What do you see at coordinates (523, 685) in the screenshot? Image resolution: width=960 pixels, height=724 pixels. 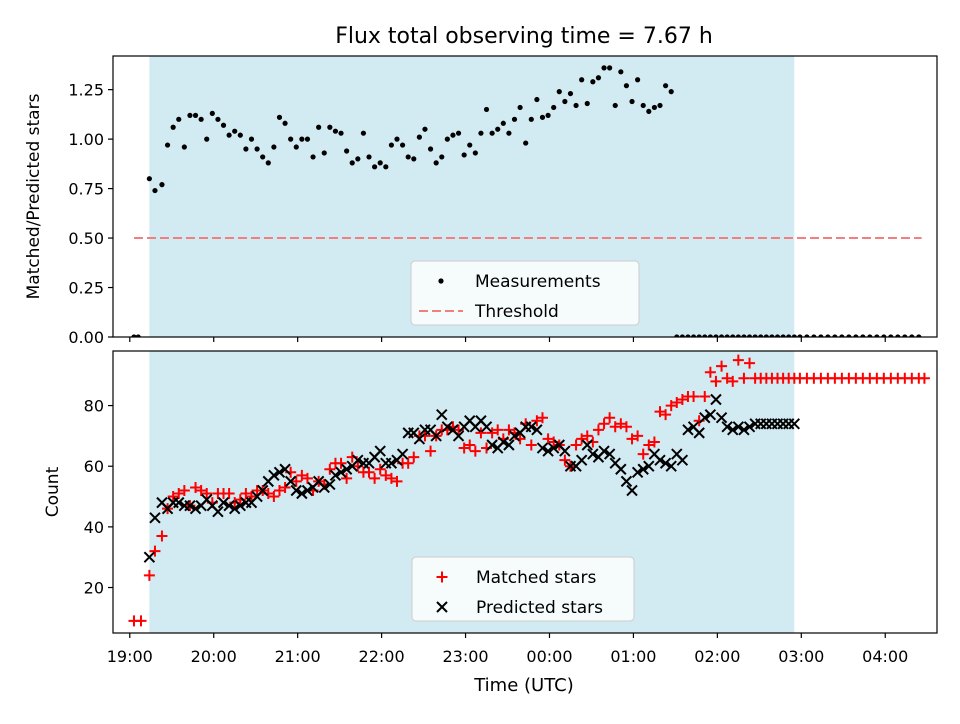 I see `x-axis-label: Time (UTC)` at bounding box center [523, 685].